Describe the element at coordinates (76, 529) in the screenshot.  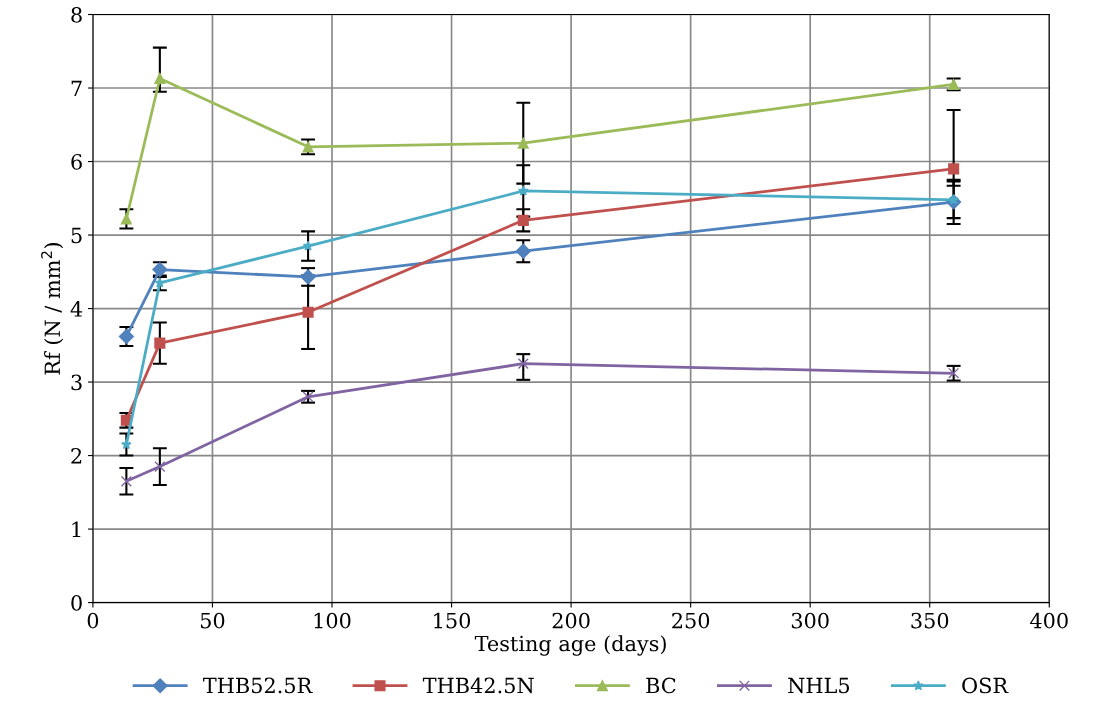
I see `y-tick-label: 1` at that location.